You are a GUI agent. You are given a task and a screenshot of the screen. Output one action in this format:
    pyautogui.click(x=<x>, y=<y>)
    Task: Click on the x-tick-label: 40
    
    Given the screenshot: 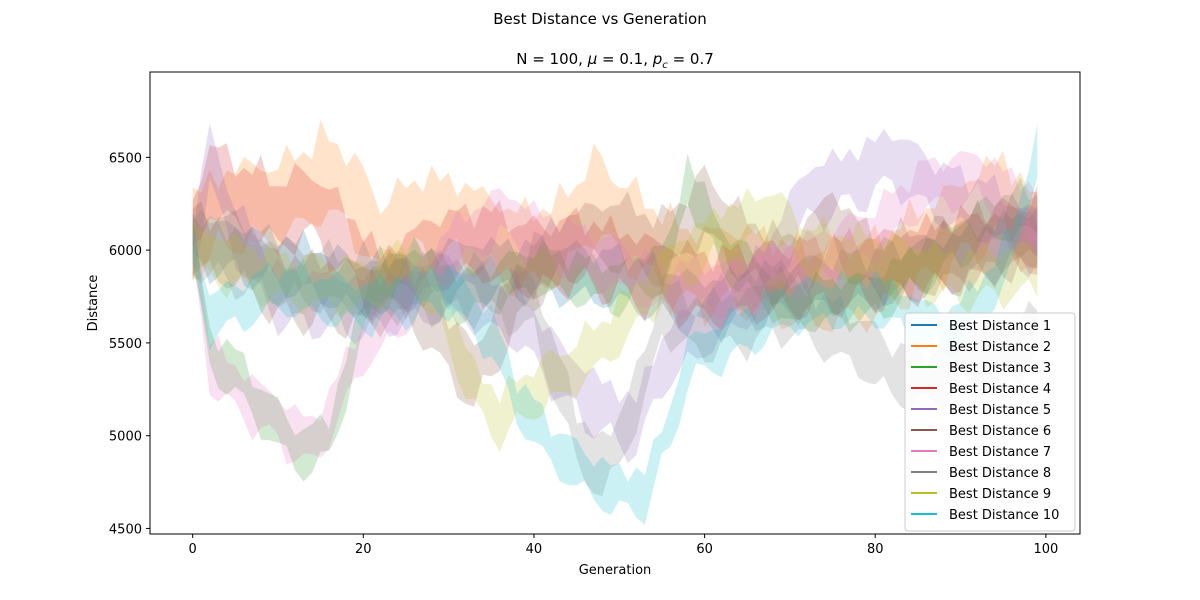 What is the action you would take?
    pyautogui.click(x=534, y=549)
    